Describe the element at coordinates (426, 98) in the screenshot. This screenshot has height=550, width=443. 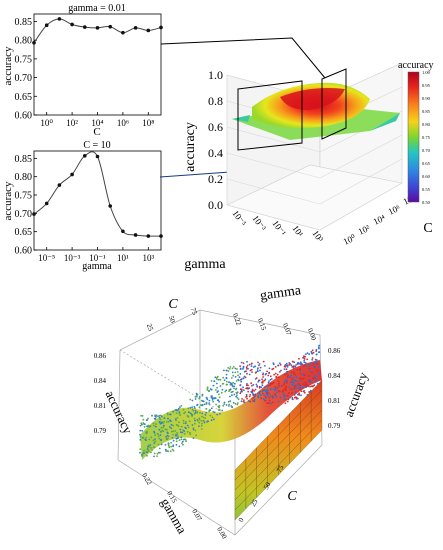
I see `colorbar-tick-label: 0.90` at that location.